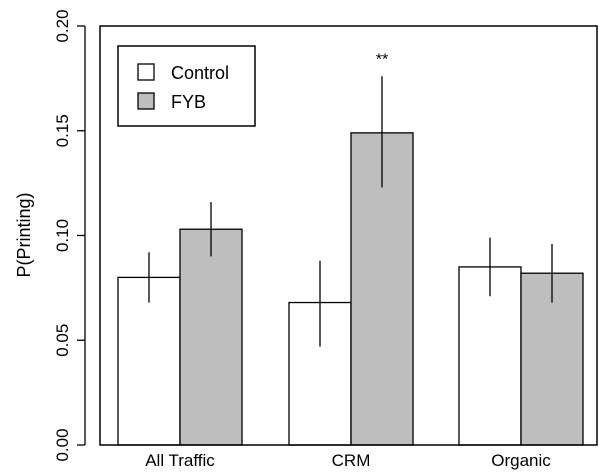 The width and height of the screenshot is (599, 474). I want to click on x-category-label-all-traffic: All Traffic, so click(180, 460).